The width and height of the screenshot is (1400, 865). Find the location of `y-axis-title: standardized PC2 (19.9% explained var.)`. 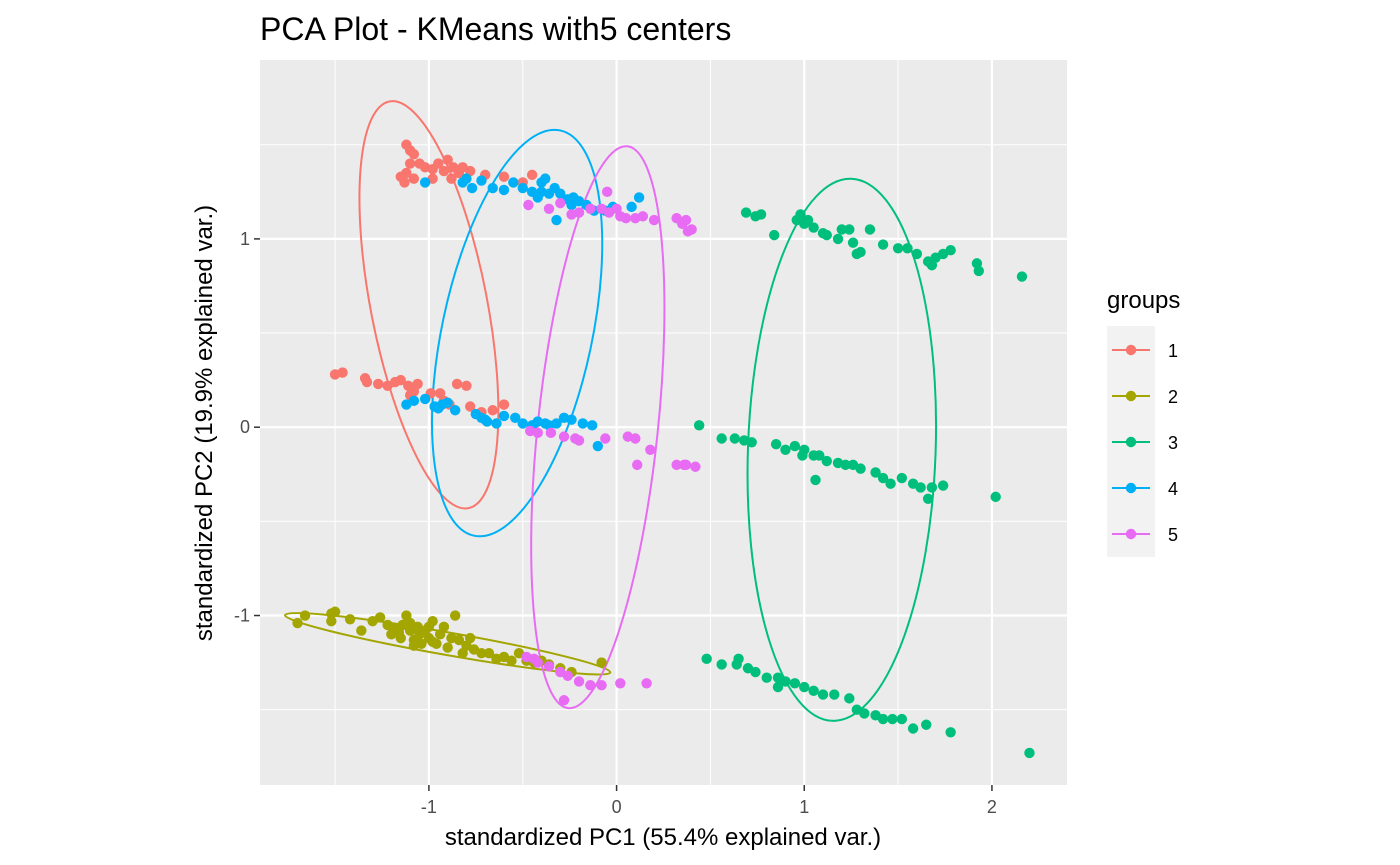

y-axis-title: standardized PC2 (19.9% explained var.) is located at coordinates (204, 423).